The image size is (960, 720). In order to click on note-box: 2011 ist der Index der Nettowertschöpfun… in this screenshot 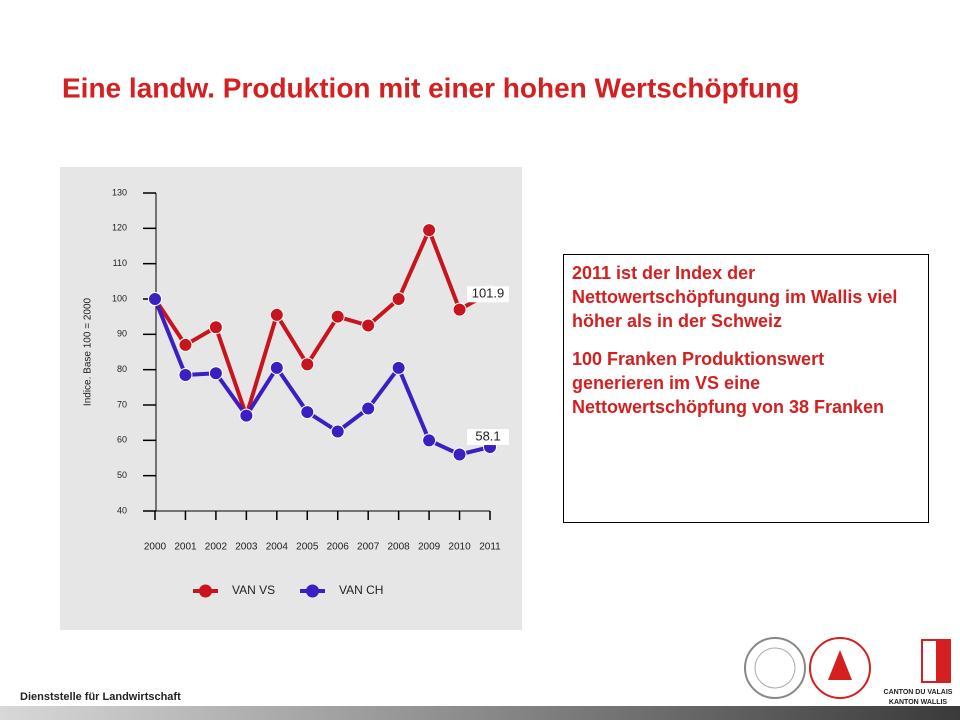, I will do `click(746, 388)`.